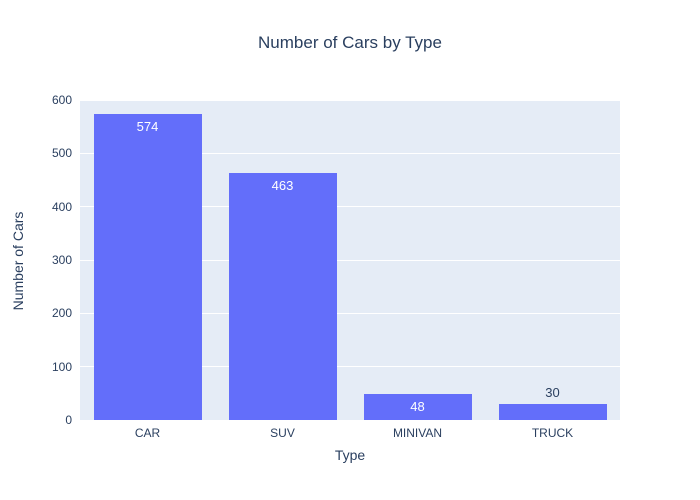  I want to click on x-tick-label-suv: SUV, so click(282, 433).